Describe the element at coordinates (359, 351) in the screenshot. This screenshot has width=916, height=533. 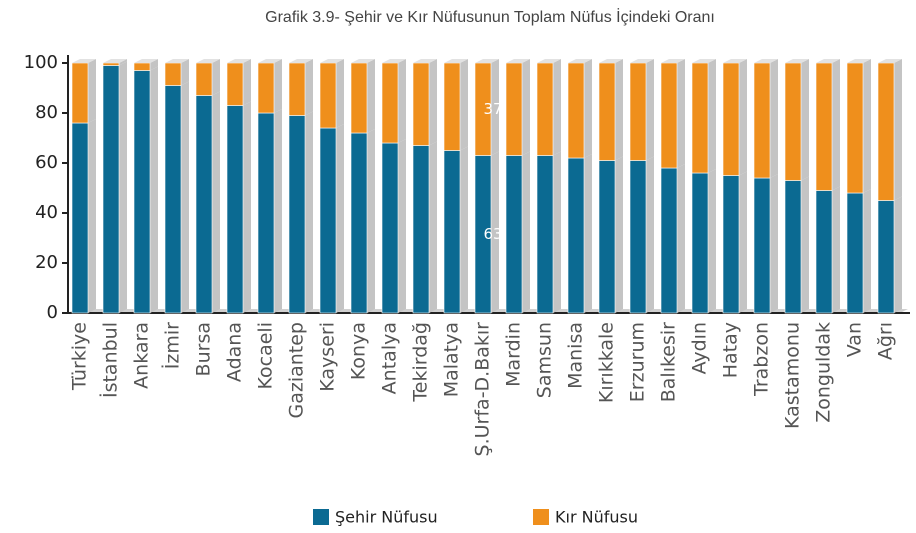
I see `x-tick-label: Konya` at that location.